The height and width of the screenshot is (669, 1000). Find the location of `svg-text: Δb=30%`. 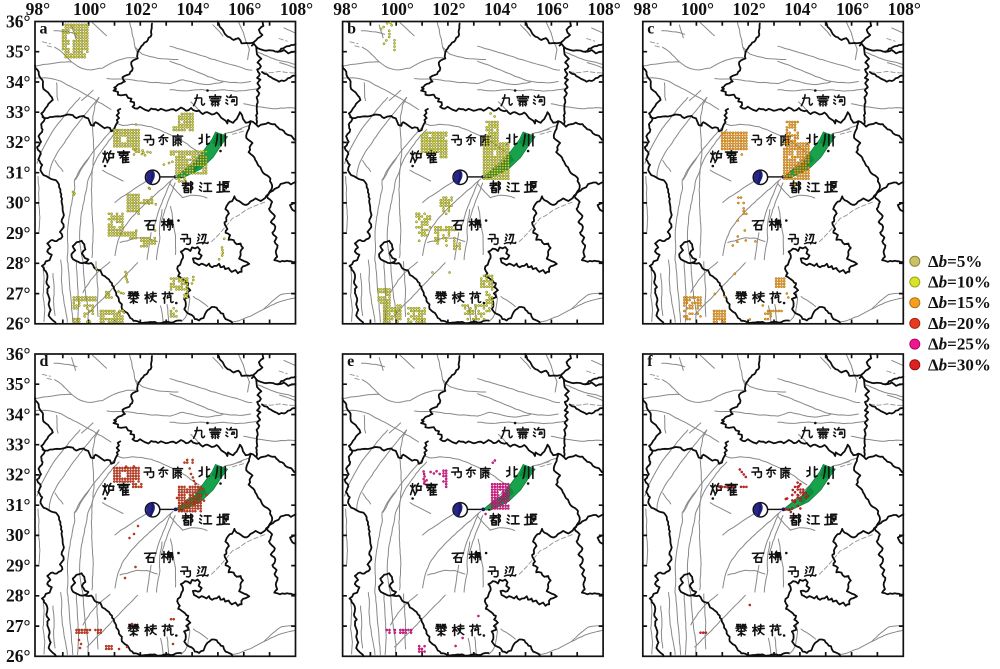

svg-text: Δb=30% is located at coordinates (959, 364).